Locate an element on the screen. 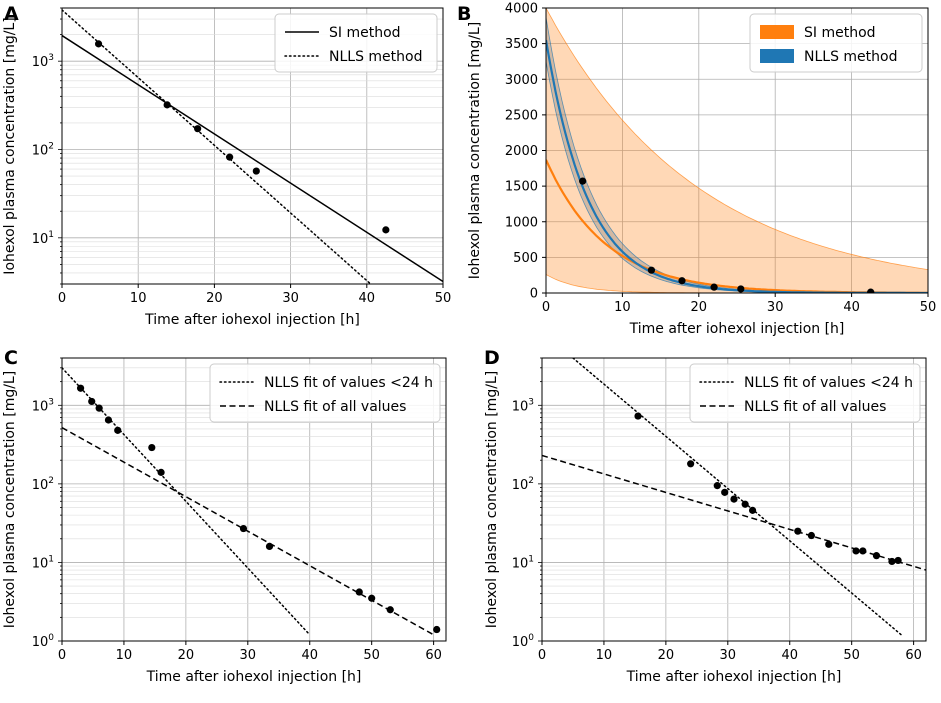  y-tick-label: 0 is located at coordinates (534, 294).